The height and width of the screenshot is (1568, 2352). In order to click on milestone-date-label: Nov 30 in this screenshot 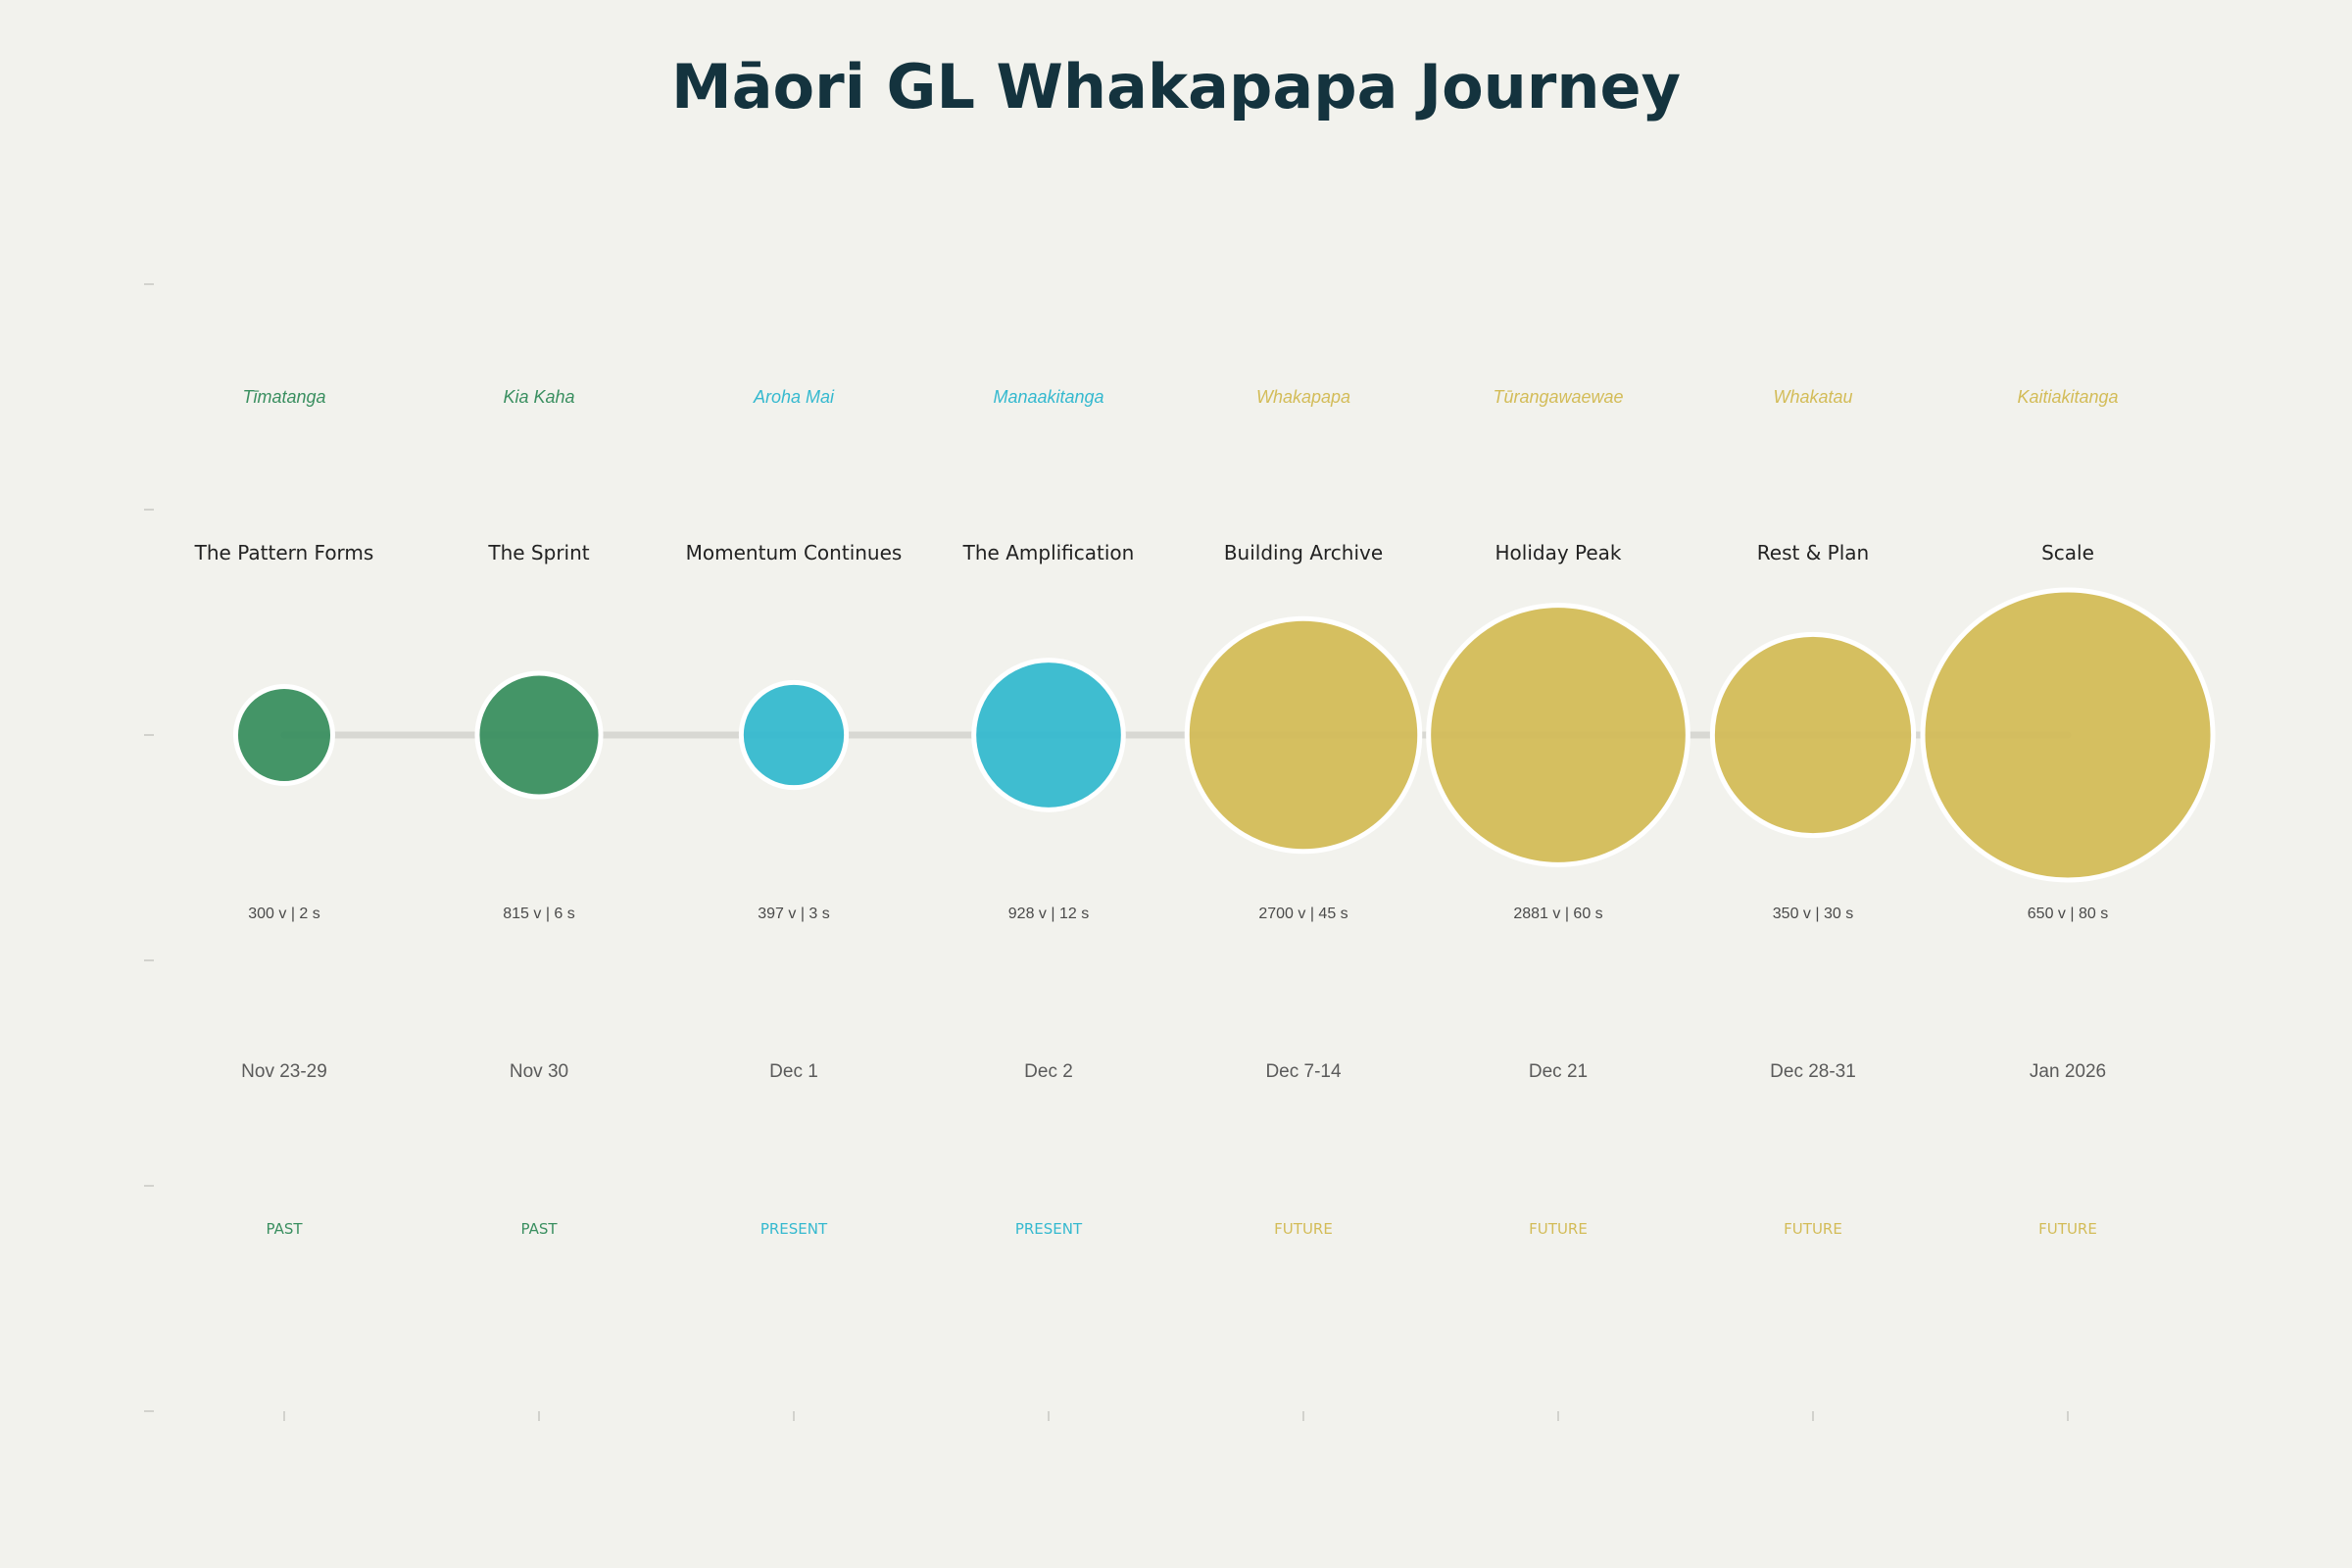, I will do `click(539, 1071)`.